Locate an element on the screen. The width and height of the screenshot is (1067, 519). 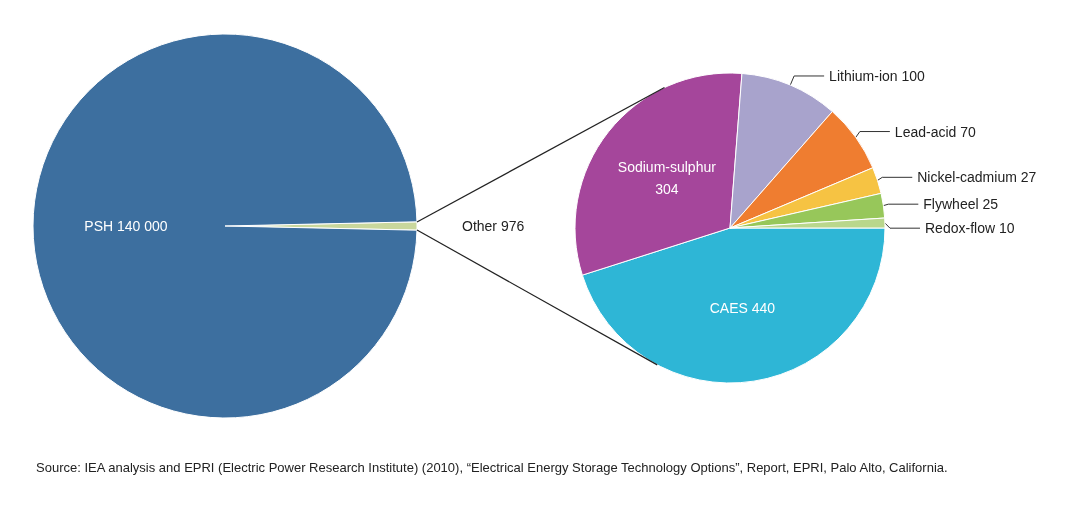
slice-label: Lithium-ion is located at coordinates (863, 75).